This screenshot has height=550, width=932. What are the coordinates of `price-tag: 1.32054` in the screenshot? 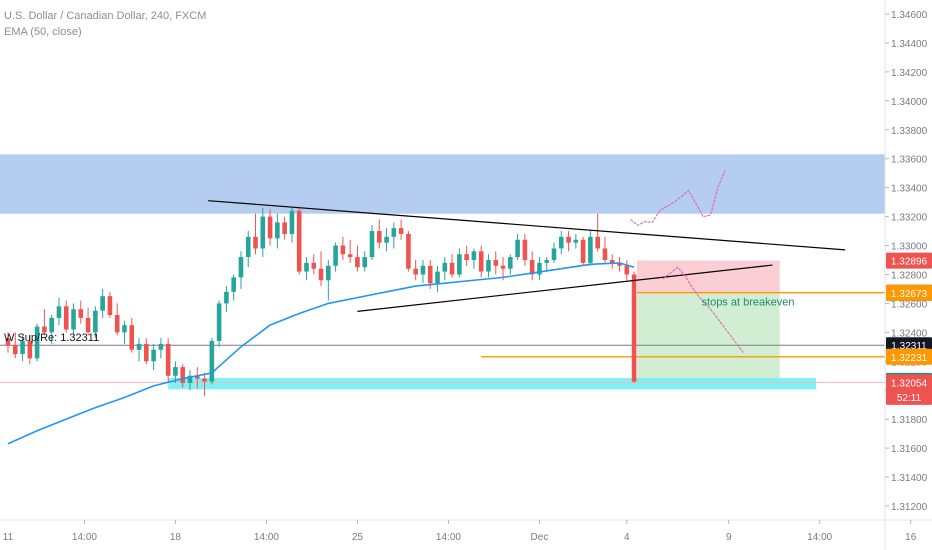 It's located at (909, 382).